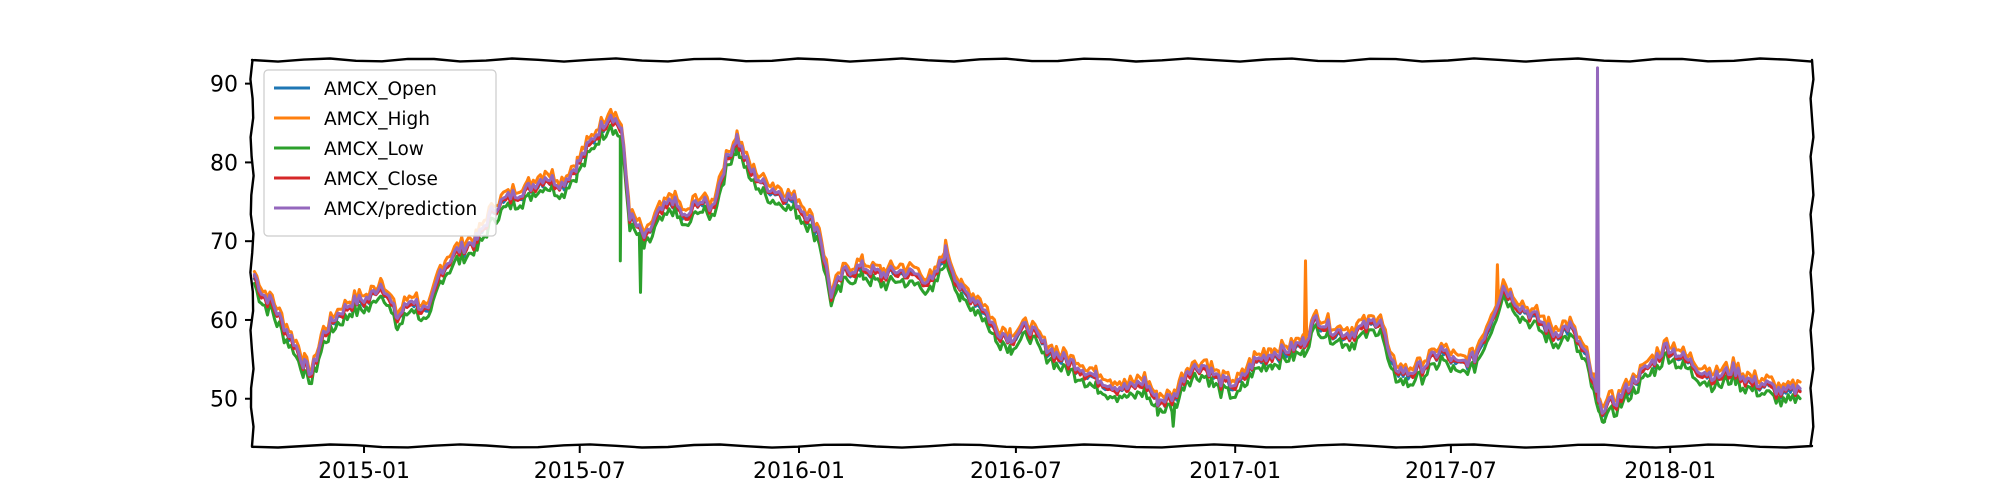  What do you see at coordinates (224, 163) in the screenshot?
I see `y-tick-label: 80` at bounding box center [224, 163].